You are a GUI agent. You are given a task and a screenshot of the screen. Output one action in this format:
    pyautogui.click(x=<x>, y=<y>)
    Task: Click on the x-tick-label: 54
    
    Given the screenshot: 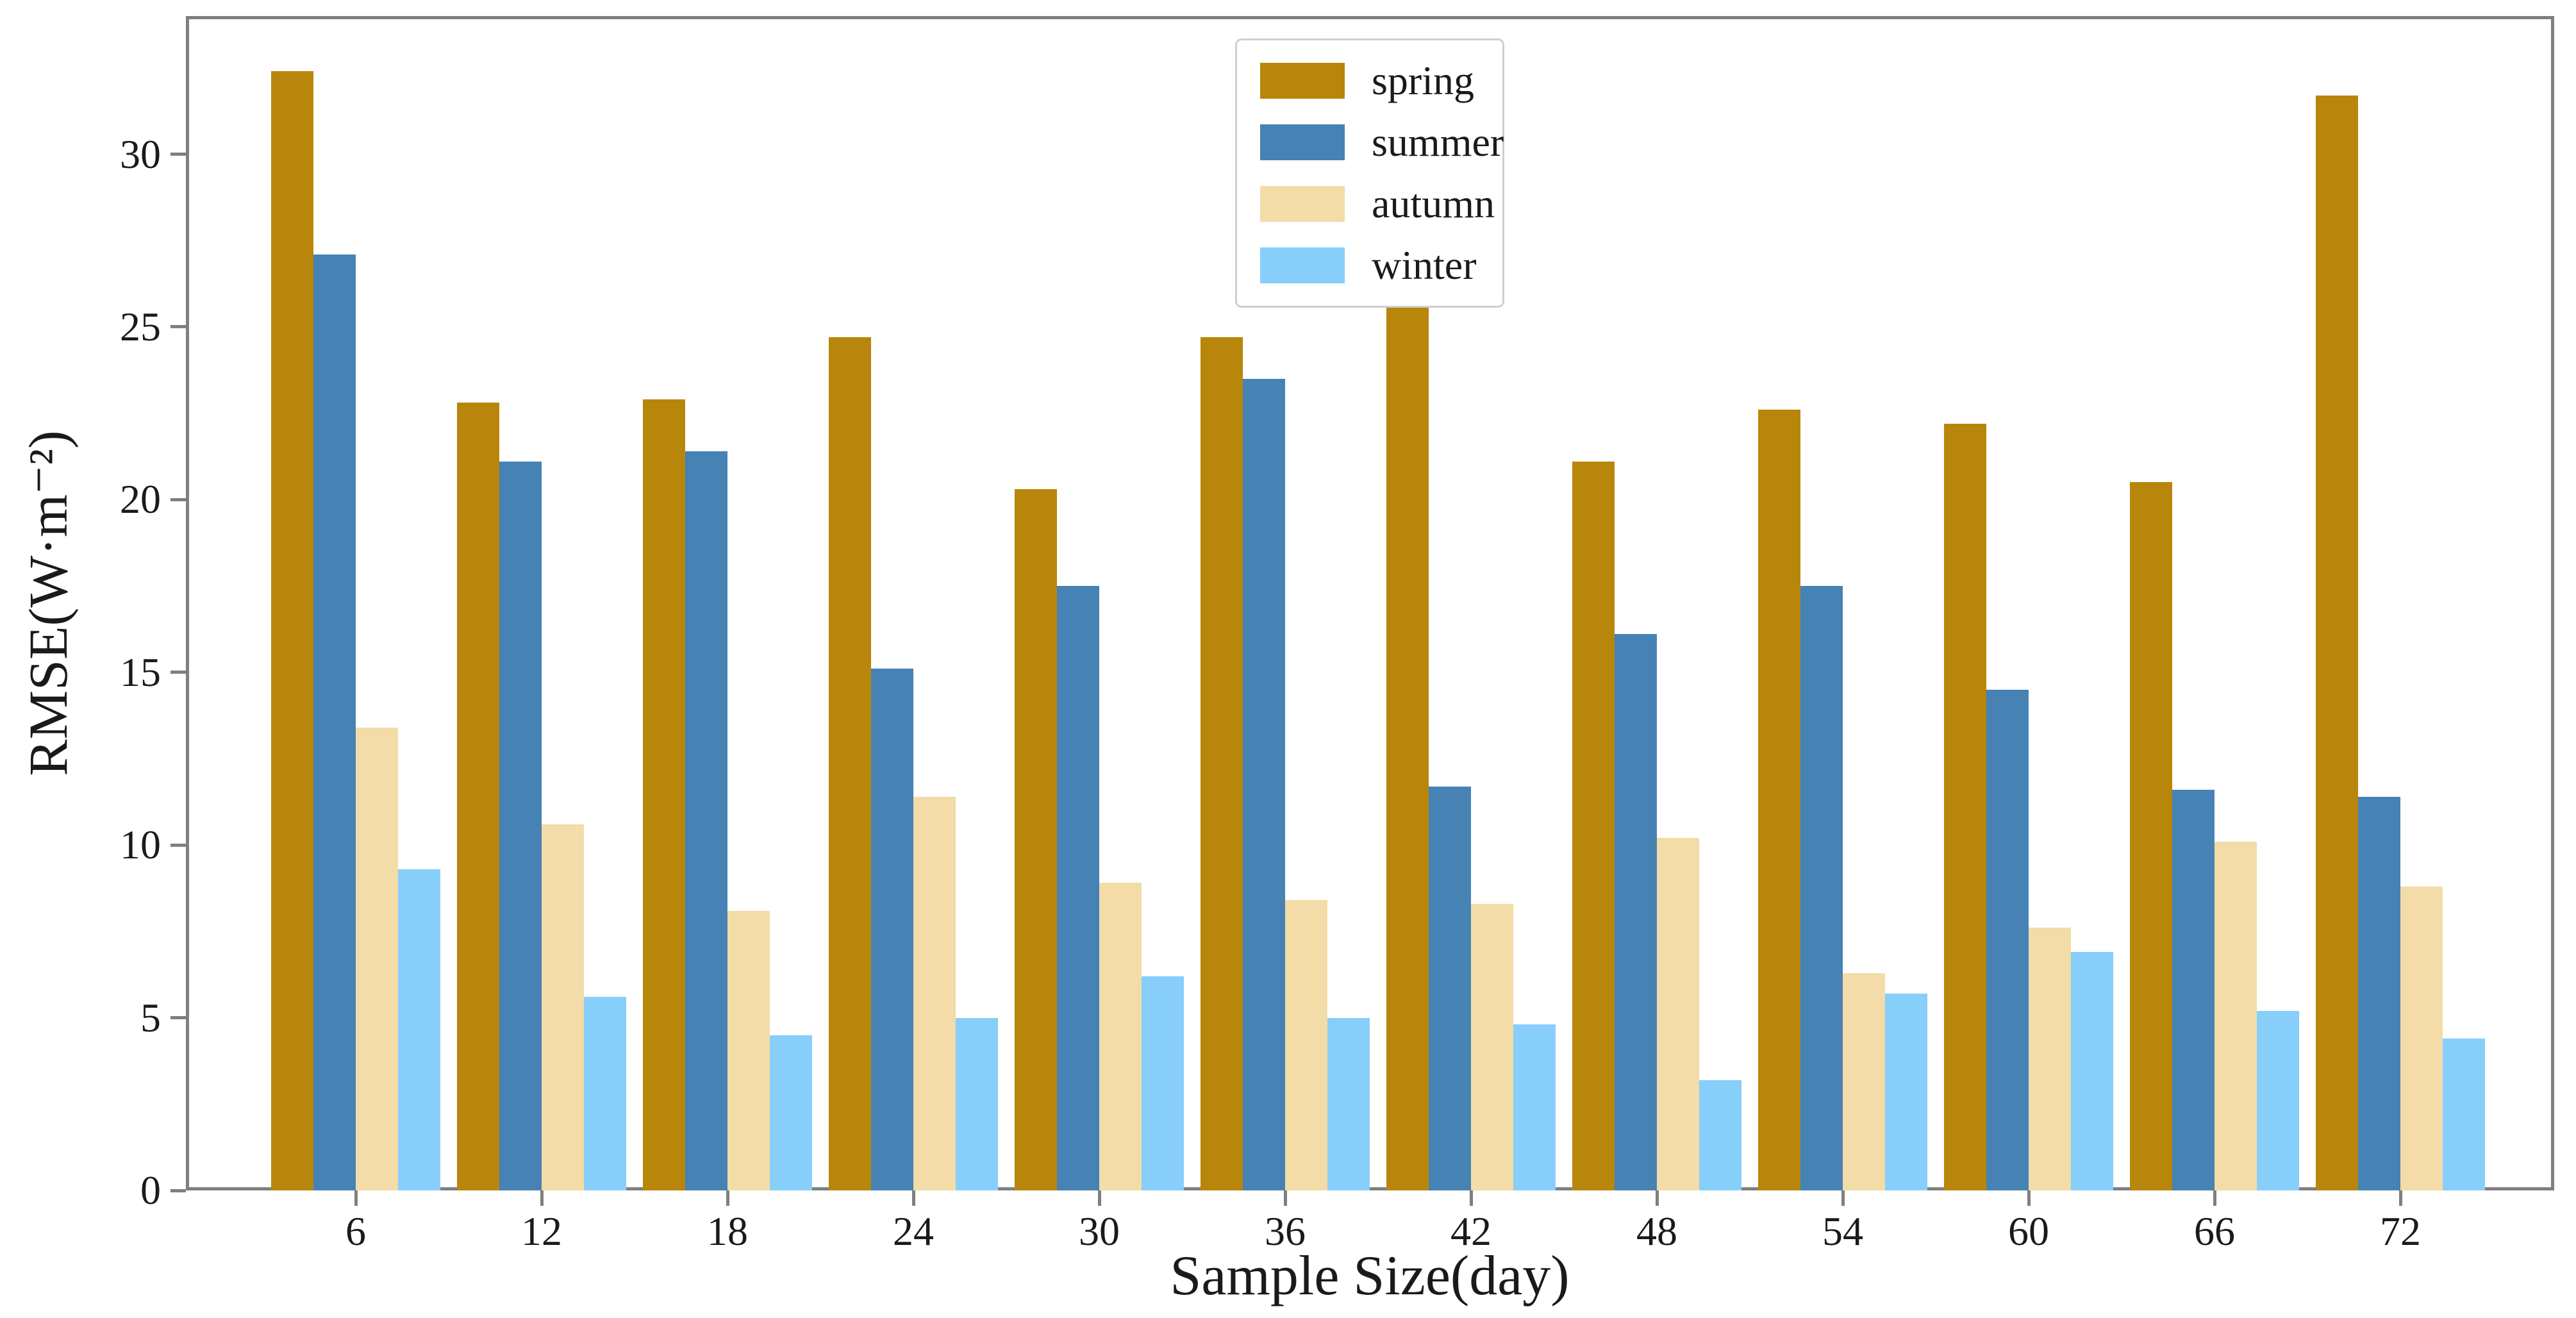 What is the action you would take?
    pyautogui.click(x=1843, y=1231)
    